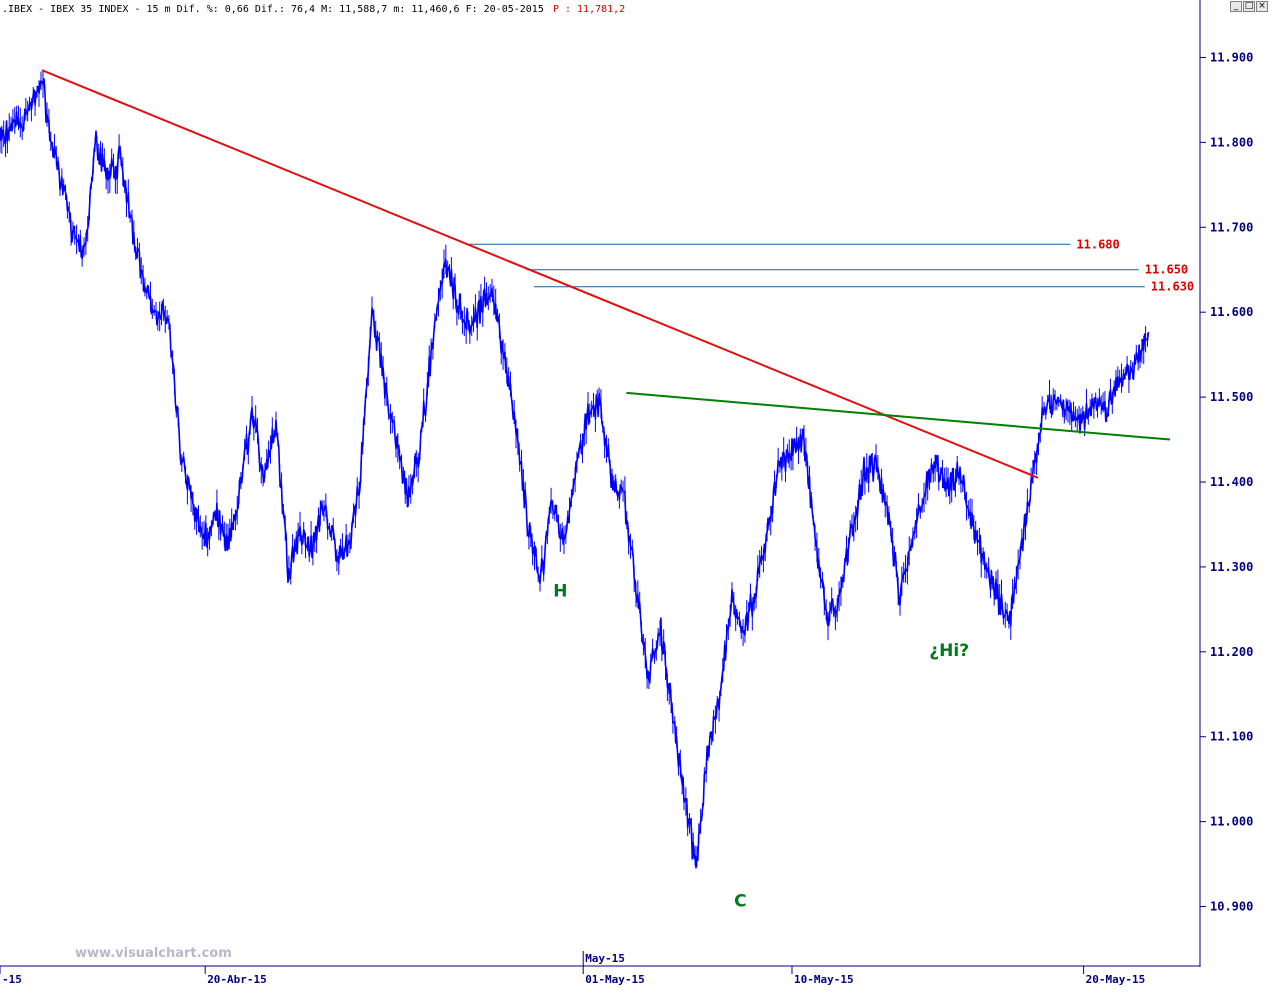  What do you see at coordinates (1231, 57) in the screenshot?
I see `y-tick-label: 11.900` at bounding box center [1231, 57].